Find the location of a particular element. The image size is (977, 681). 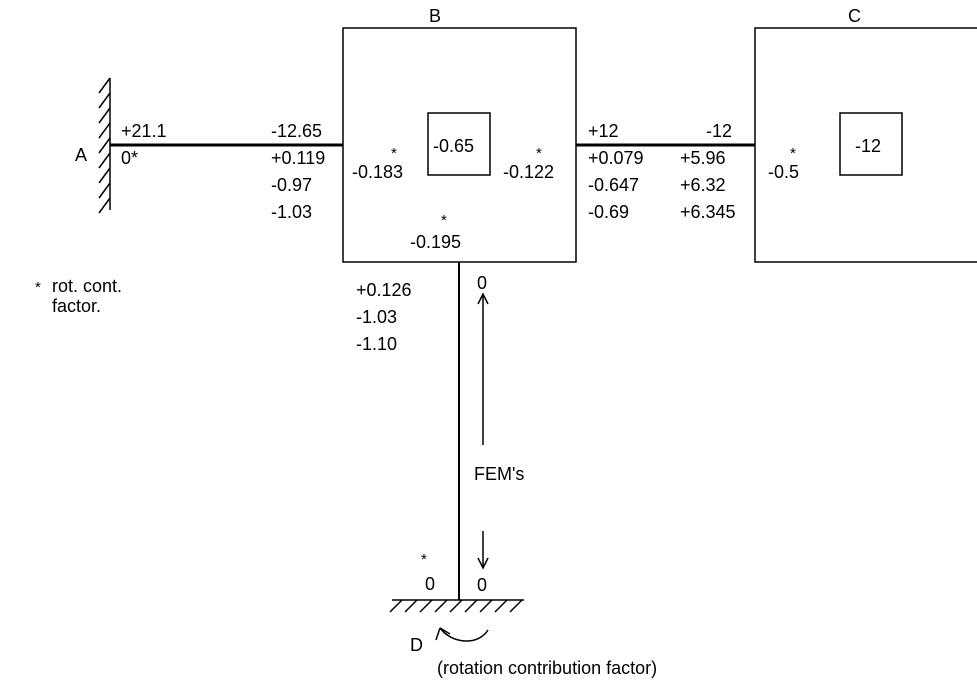

ab-a-end-factor: 0* is located at coordinates (129, 158).